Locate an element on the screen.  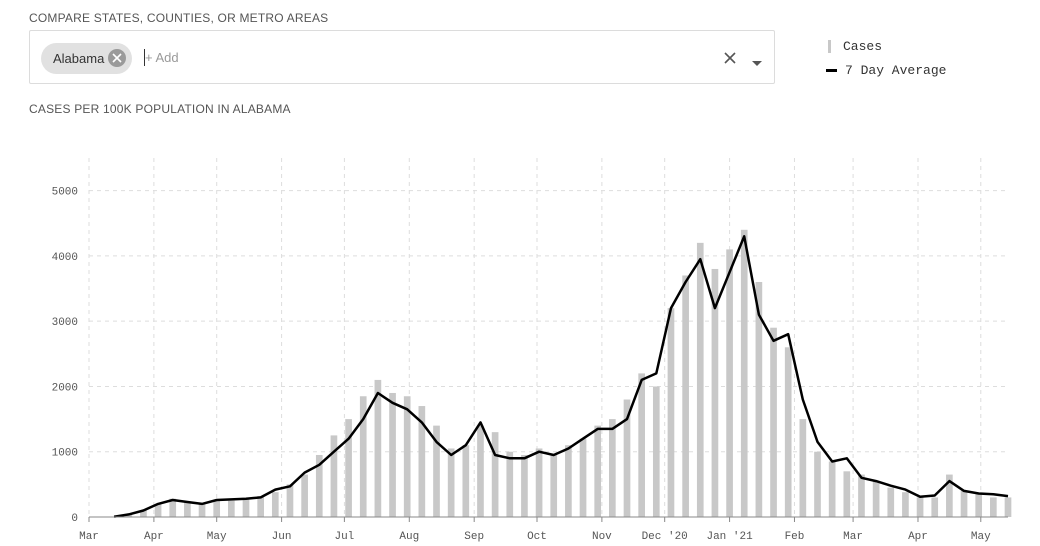
y-tick-label: 5000 is located at coordinates (65, 193).